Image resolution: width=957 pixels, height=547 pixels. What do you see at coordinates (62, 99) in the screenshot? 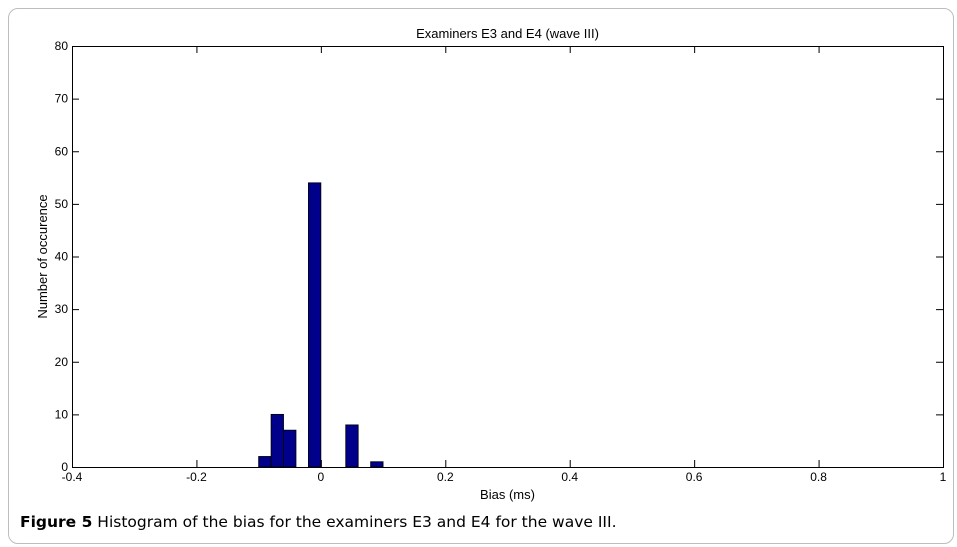
I see `y-tick-label: 70` at bounding box center [62, 99].